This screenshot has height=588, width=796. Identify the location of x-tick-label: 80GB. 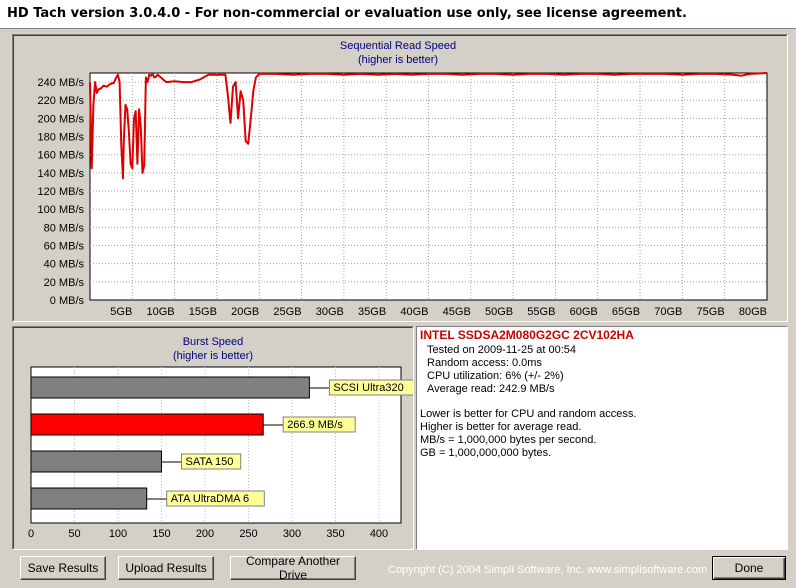
(753, 312).